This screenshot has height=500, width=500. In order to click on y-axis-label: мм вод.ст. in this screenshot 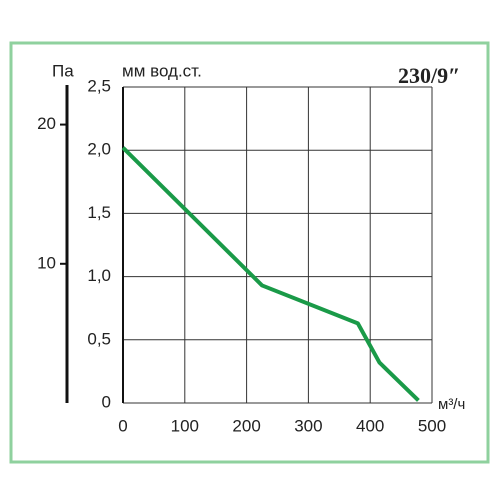, I will do `click(162, 70)`.